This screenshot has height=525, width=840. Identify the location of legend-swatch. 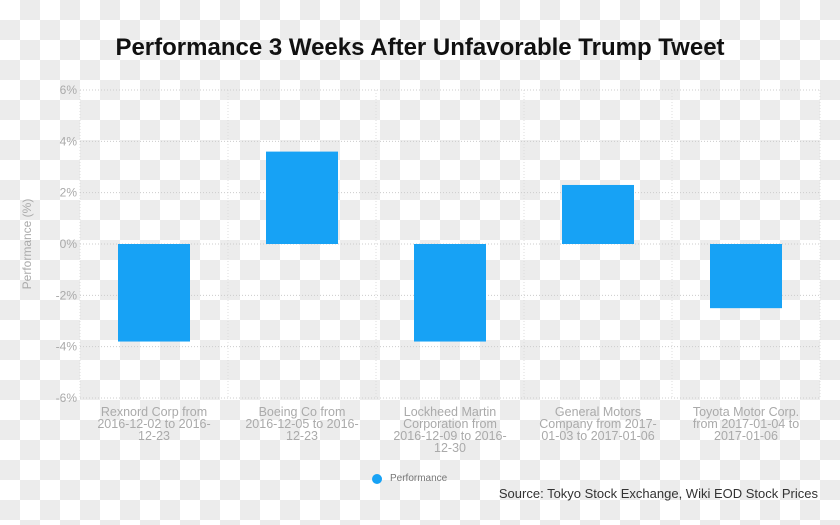
(377, 478).